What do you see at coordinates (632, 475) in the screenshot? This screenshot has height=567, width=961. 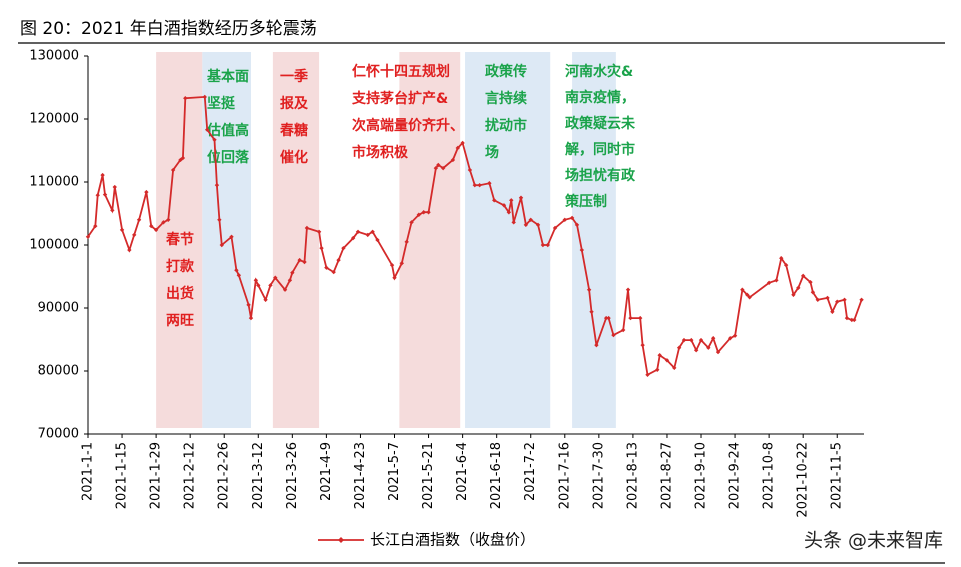 I see `x-tick-label: 2021-8-13` at bounding box center [632, 475].